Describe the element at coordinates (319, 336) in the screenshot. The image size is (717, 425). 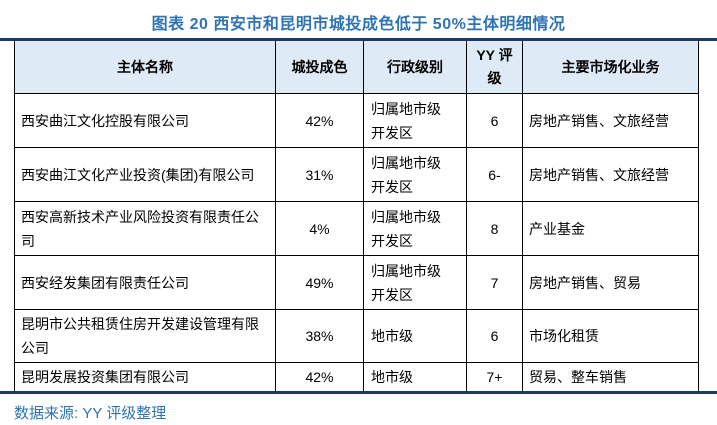
I see `table-cell: 38%` at that location.